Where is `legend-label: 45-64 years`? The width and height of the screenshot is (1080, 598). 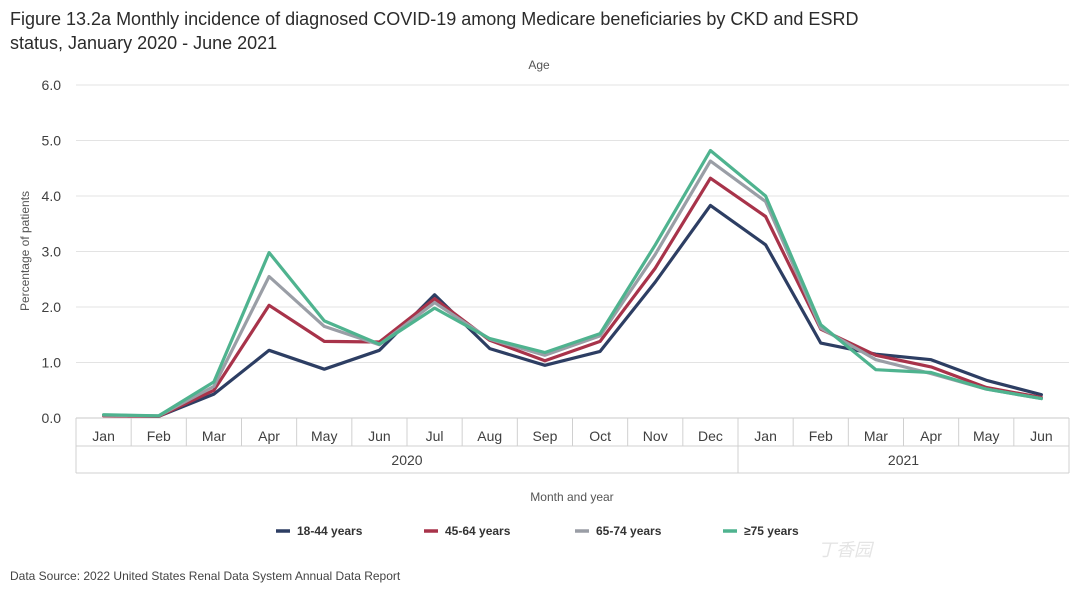
legend-label: 45-64 years is located at coordinates (478, 531).